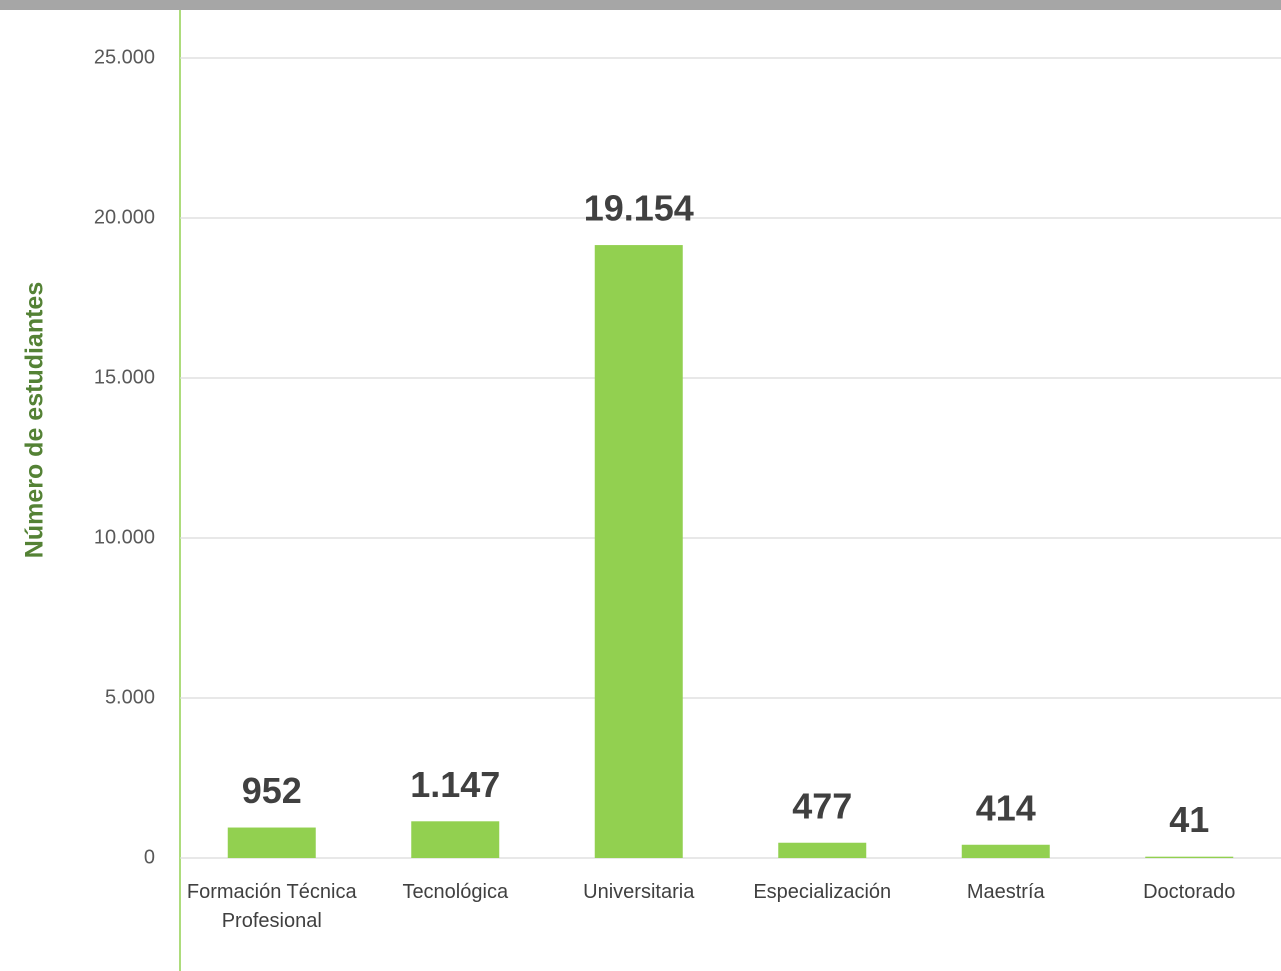  What do you see at coordinates (271, 906) in the screenshot?
I see `x-tick-label: Formación Técnica Profesional` at bounding box center [271, 906].